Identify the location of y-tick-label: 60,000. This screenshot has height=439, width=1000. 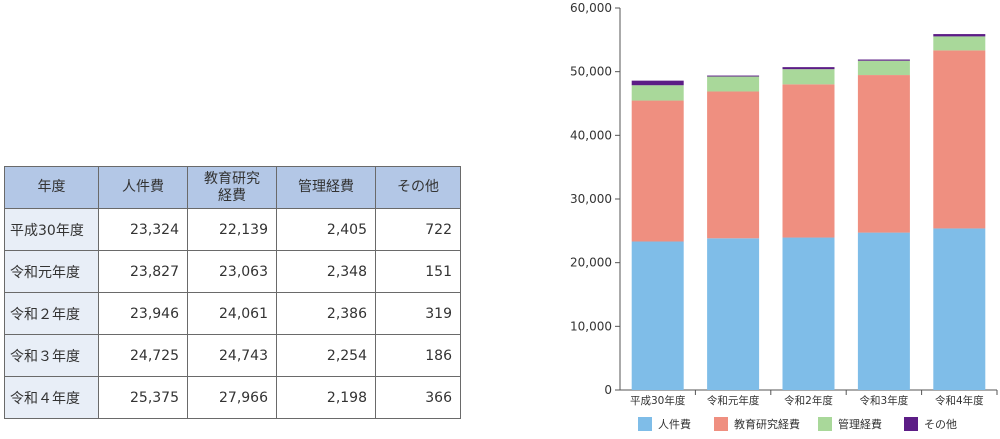
(591, 8).